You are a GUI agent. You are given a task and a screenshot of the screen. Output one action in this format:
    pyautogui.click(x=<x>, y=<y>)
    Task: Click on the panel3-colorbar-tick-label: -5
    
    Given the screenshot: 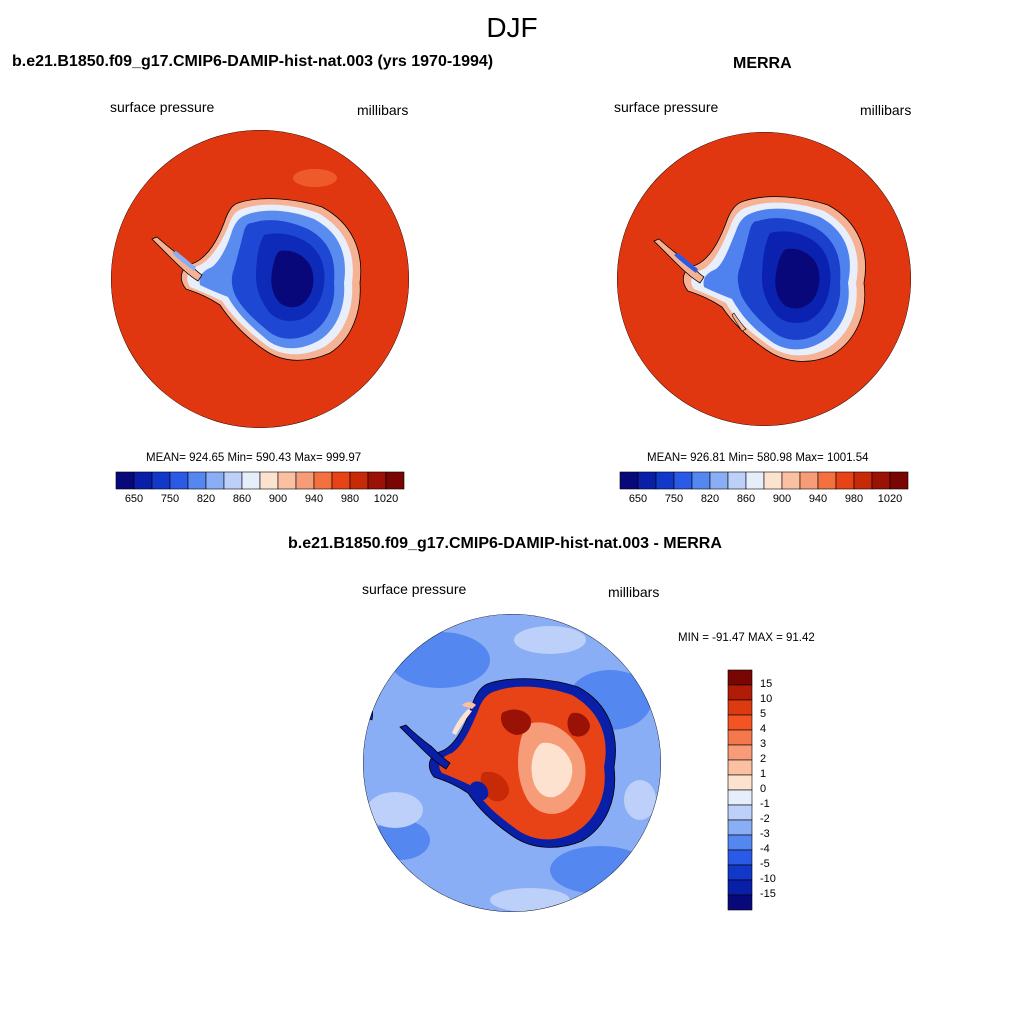 What is the action you would take?
    pyautogui.click(x=765, y=864)
    